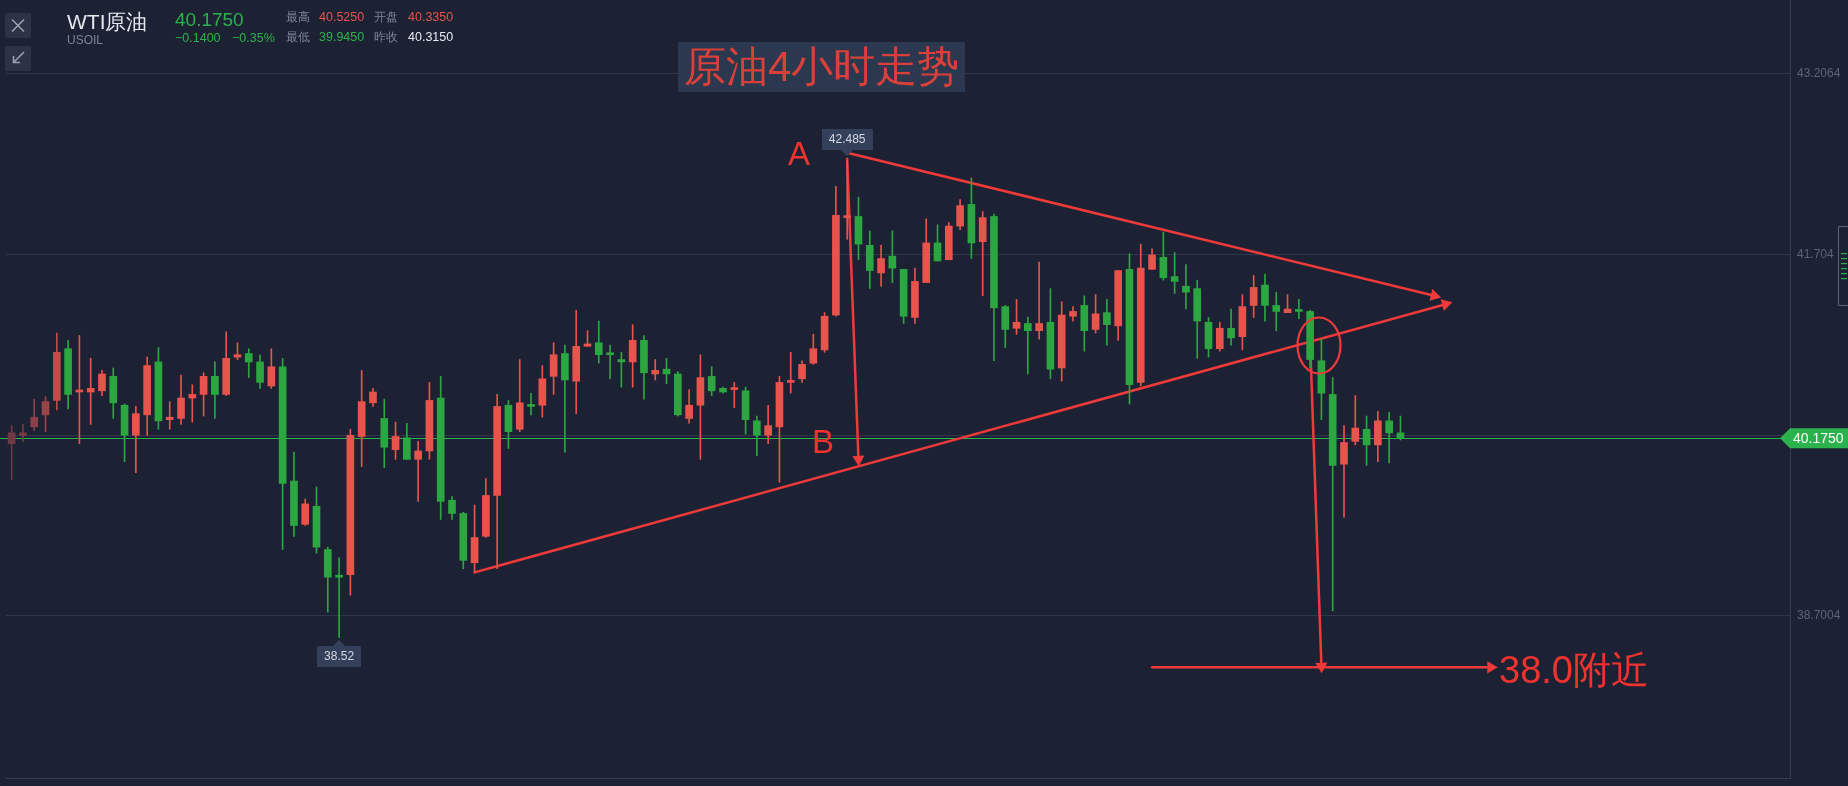 The width and height of the screenshot is (1848, 786). Describe the element at coordinates (1574, 670) in the screenshot. I see `annotation: 38.0附近` at that location.